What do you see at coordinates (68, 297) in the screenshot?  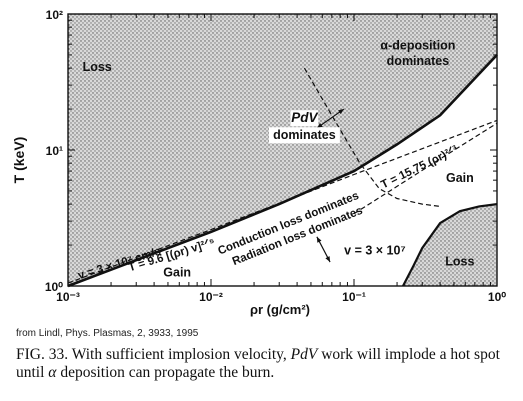 I see `x-tick-label: 10⁻³` at bounding box center [68, 297].